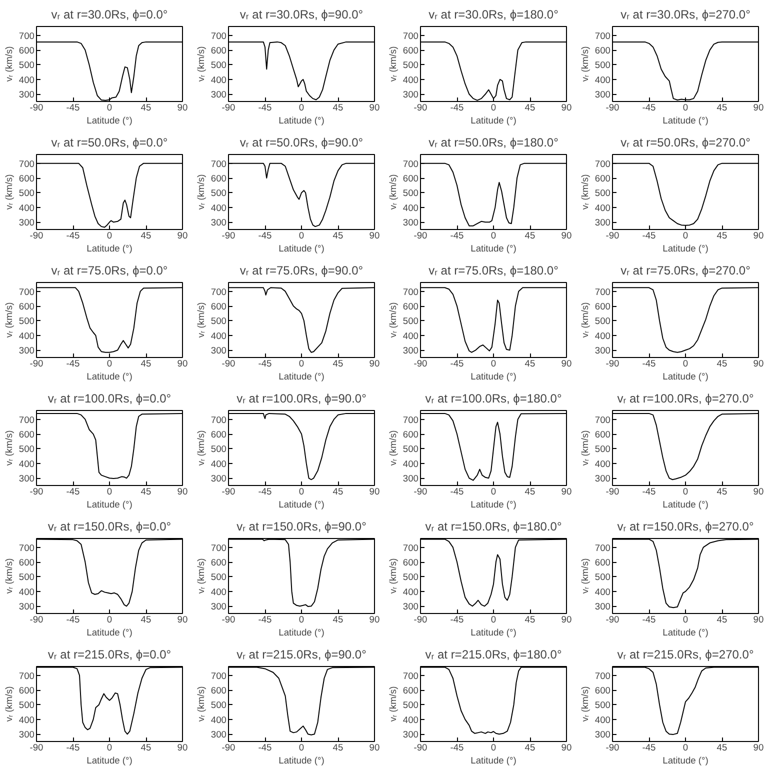 The width and height of the screenshot is (768, 768). What do you see at coordinates (685, 143) in the screenshot?
I see `chart-title: vᵣ at r=50.0Rs, ϕ=270.0°` at bounding box center [685, 143].